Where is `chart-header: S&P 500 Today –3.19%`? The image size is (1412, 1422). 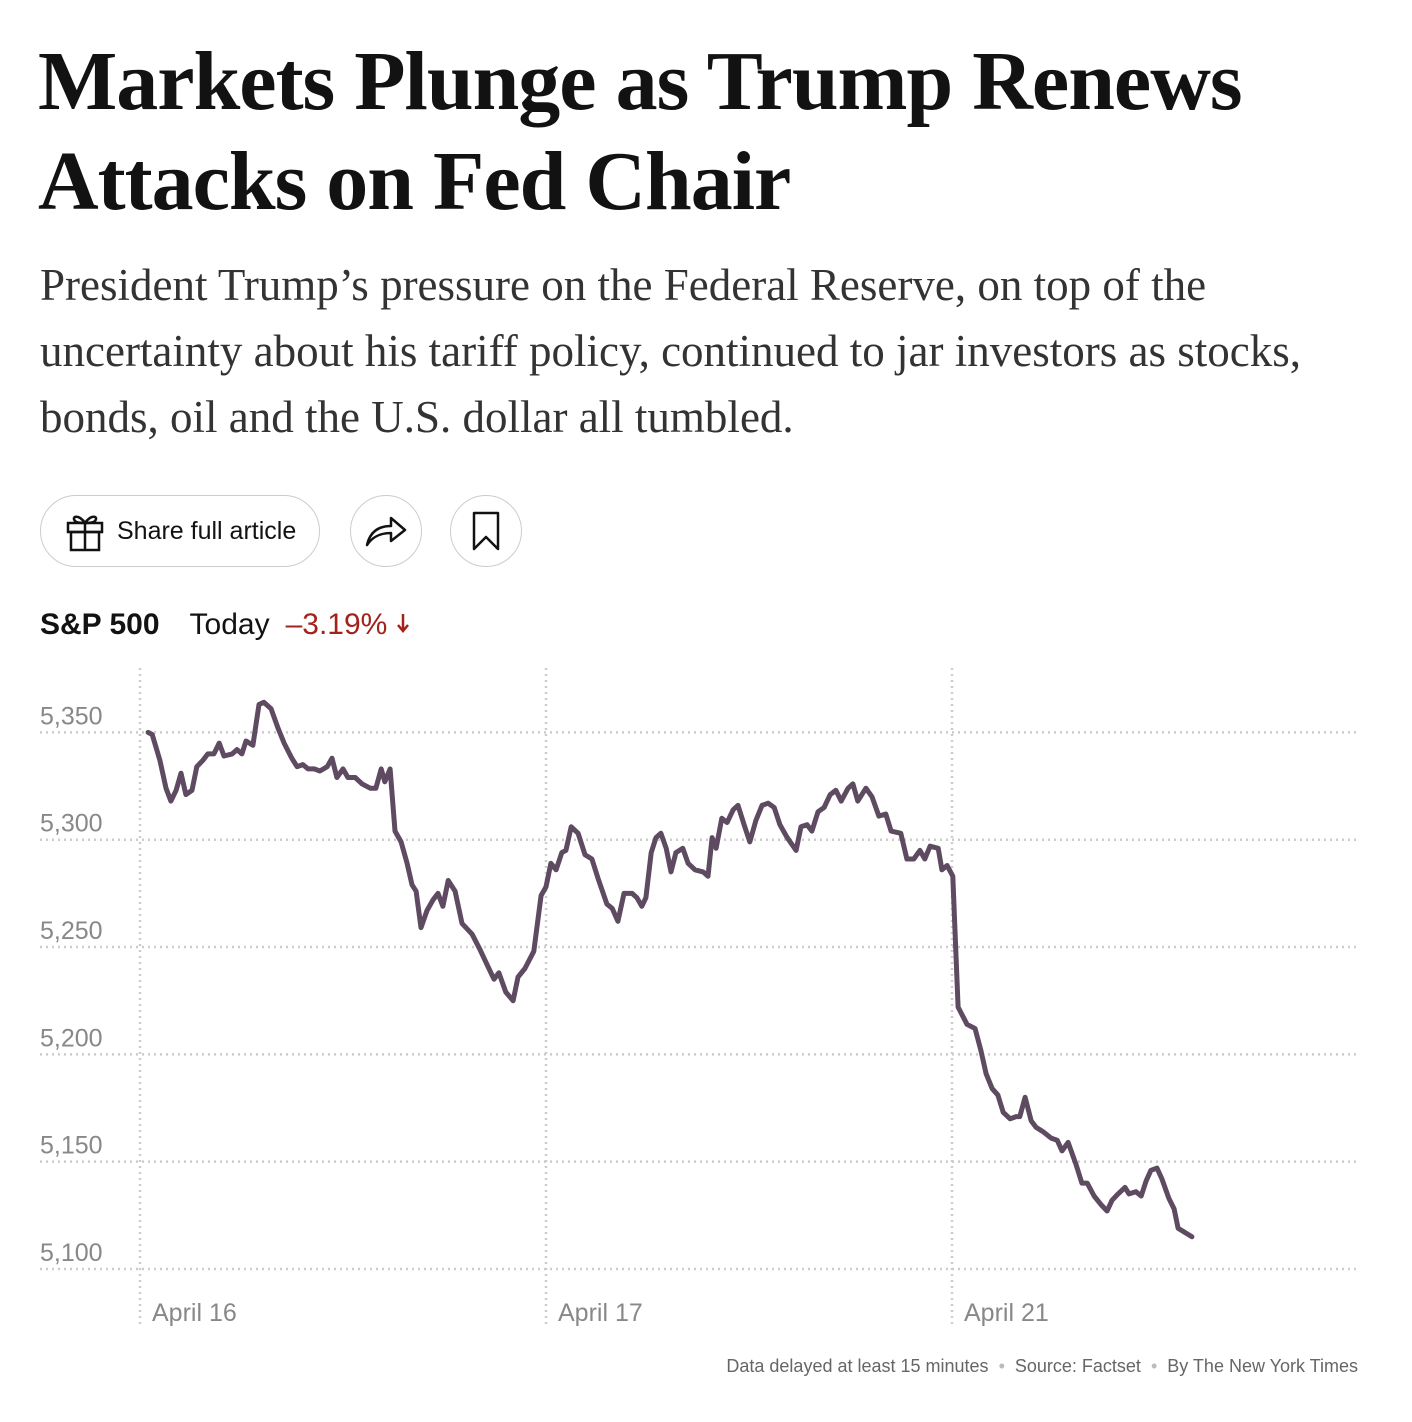
chart-header: S&P 500 Today –3.19% is located at coordinates (225, 625).